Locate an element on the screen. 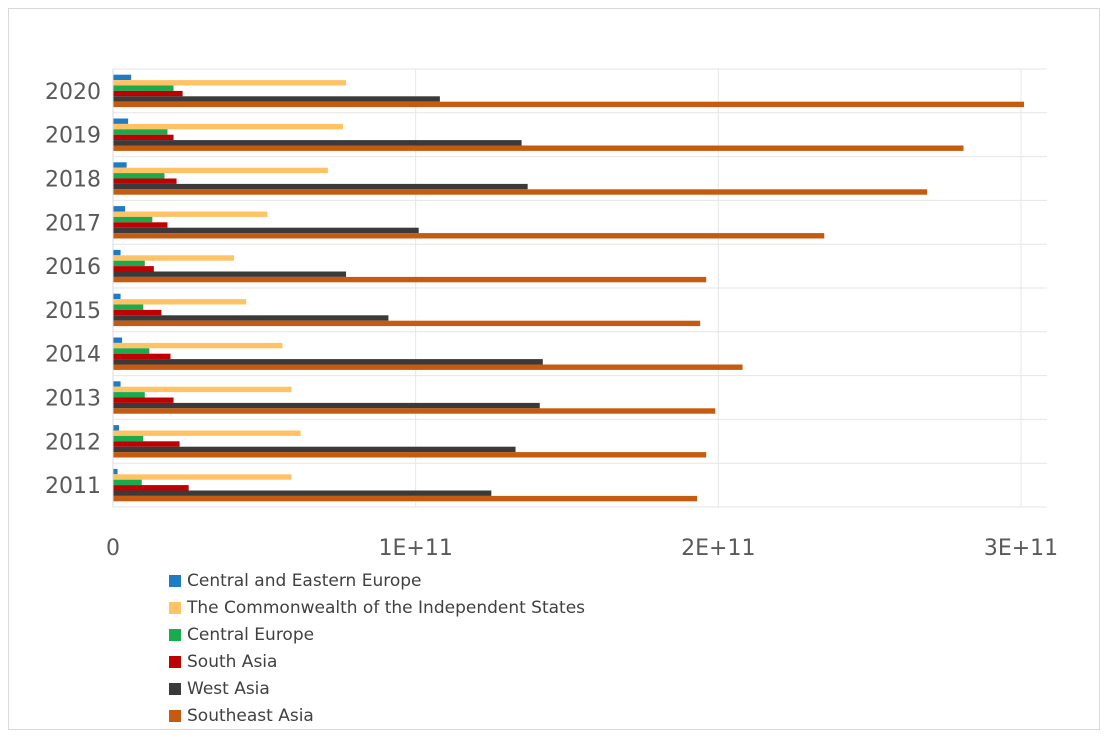  bar-west-asia-2011 is located at coordinates (302, 493).